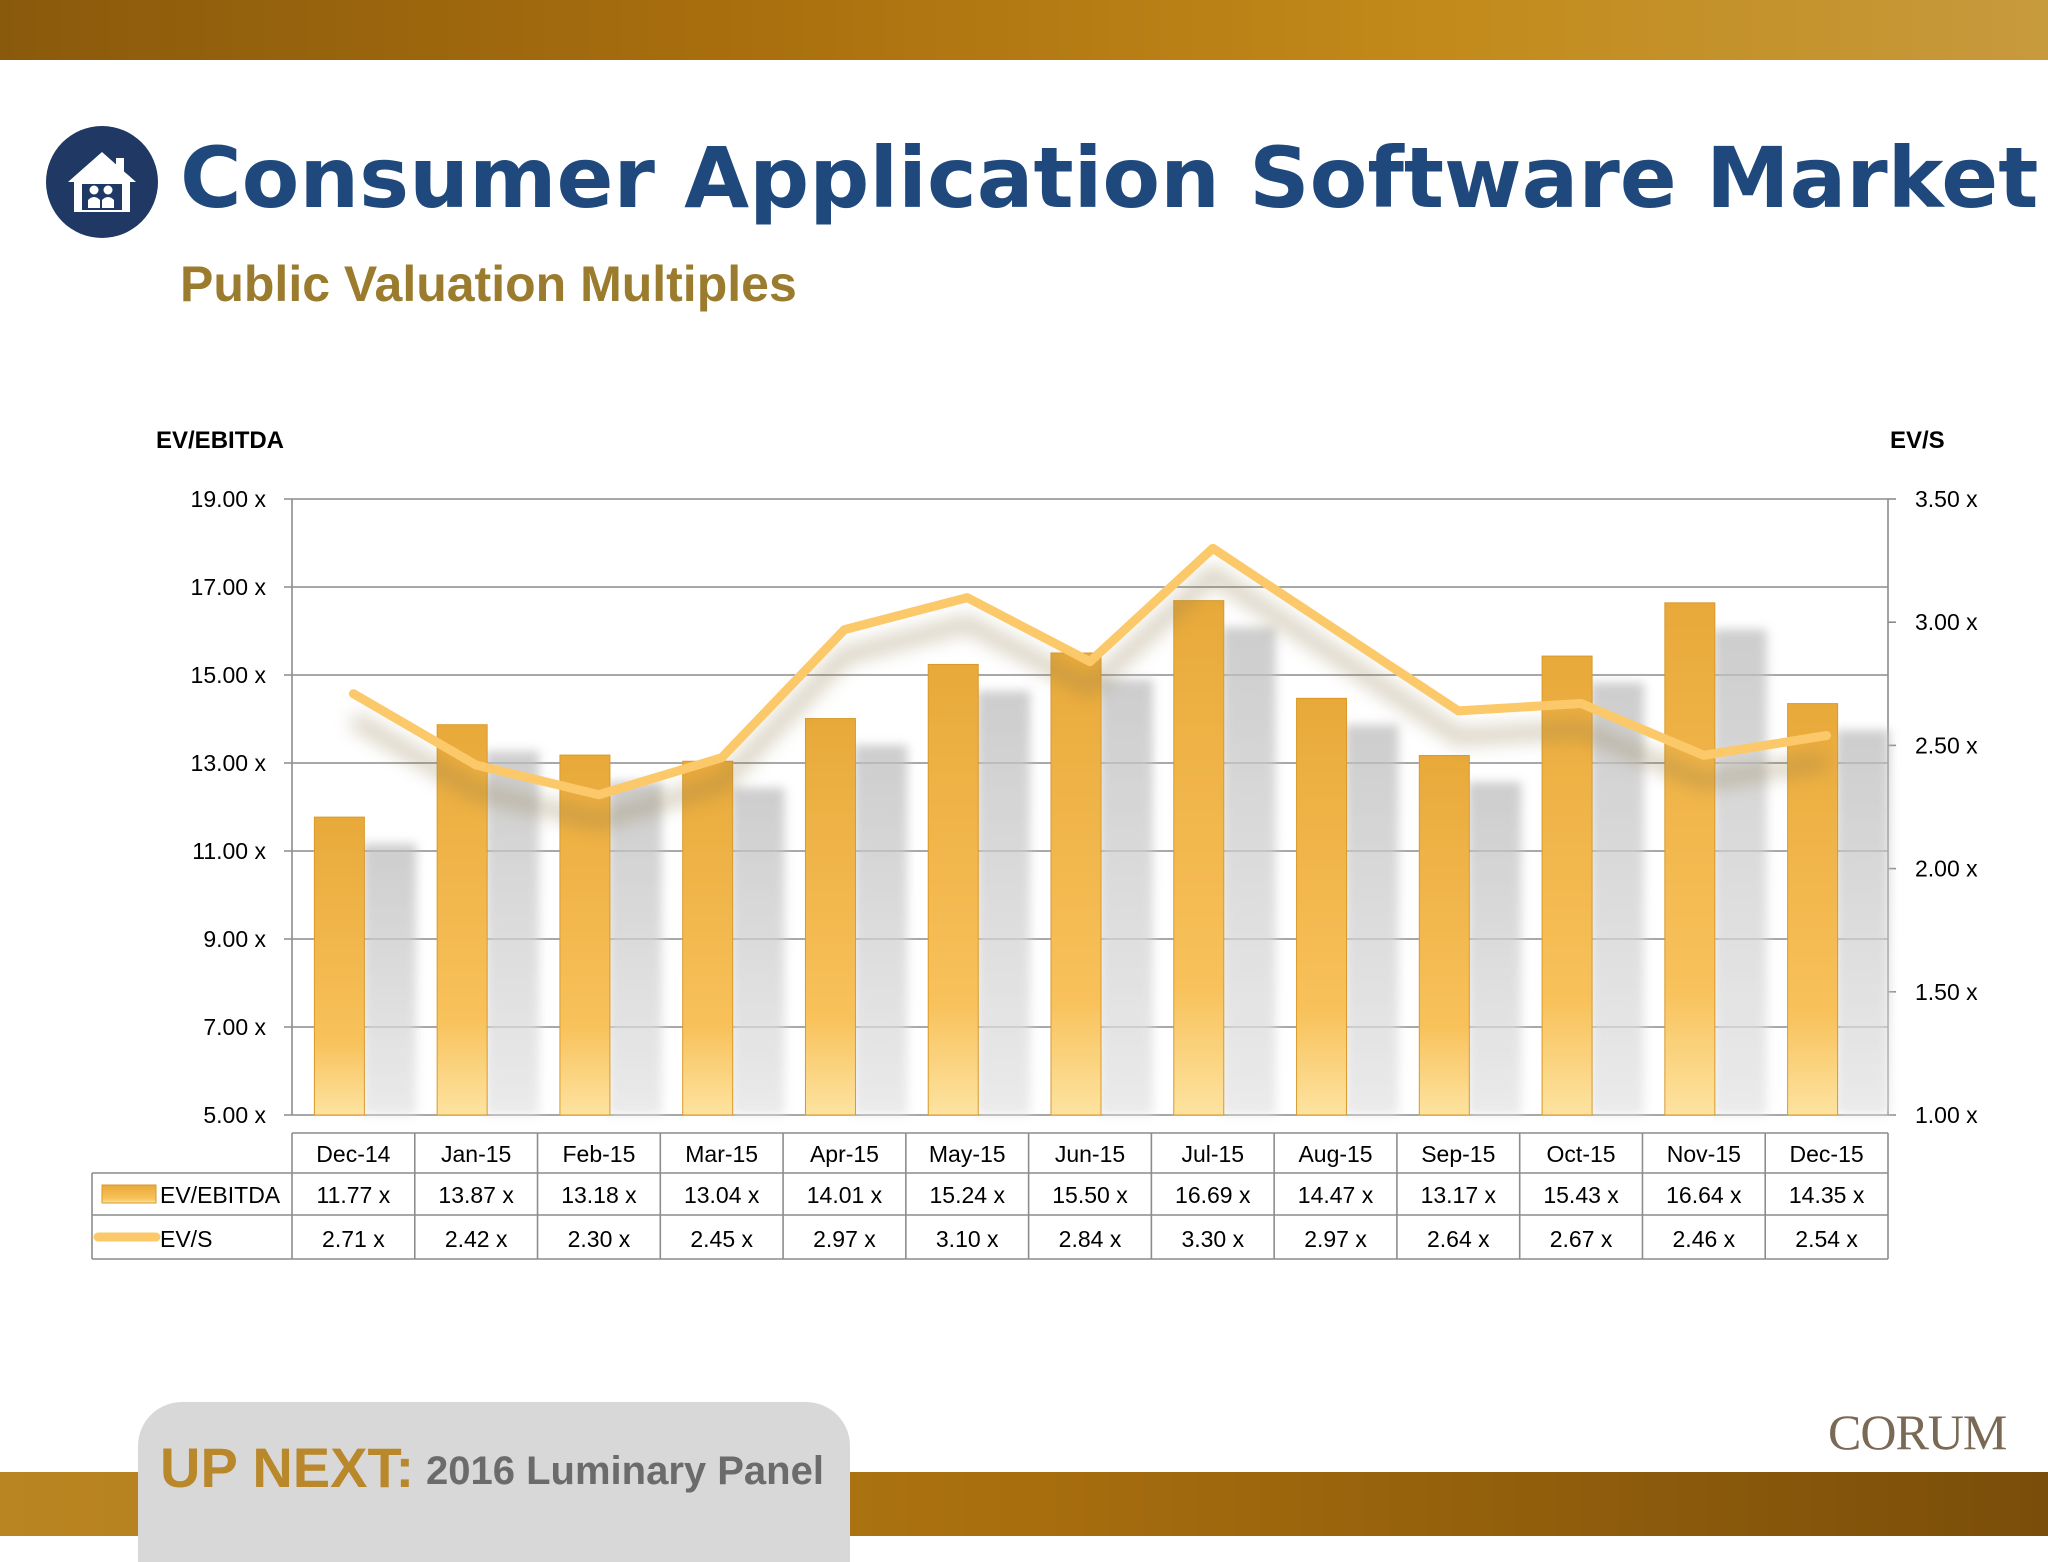 The width and height of the screenshot is (2048, 1562). I want to click on data-label-ev-s: 2.45 x, so click(721, 1239).